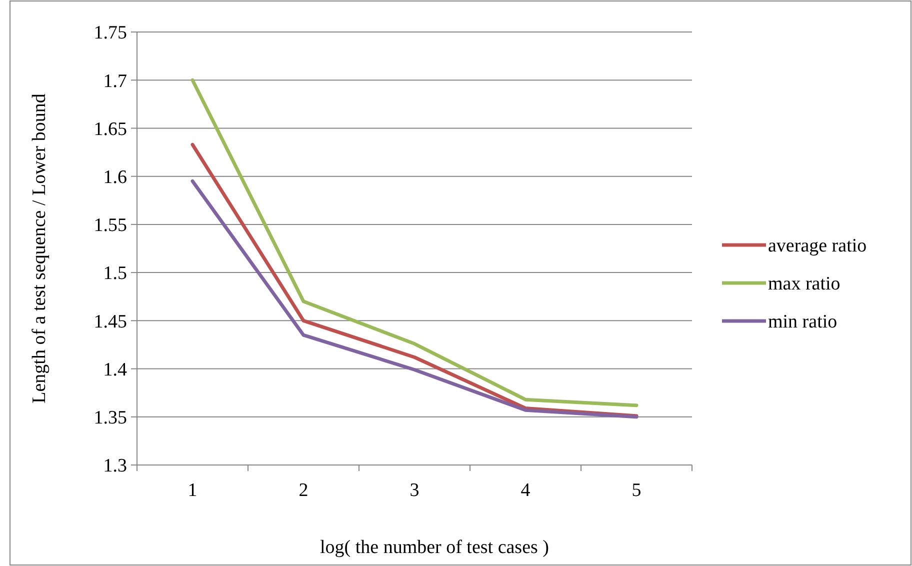 This screenshot has height=566, width=912. I want to click on x-tick-label: 5, so click(637, 490).